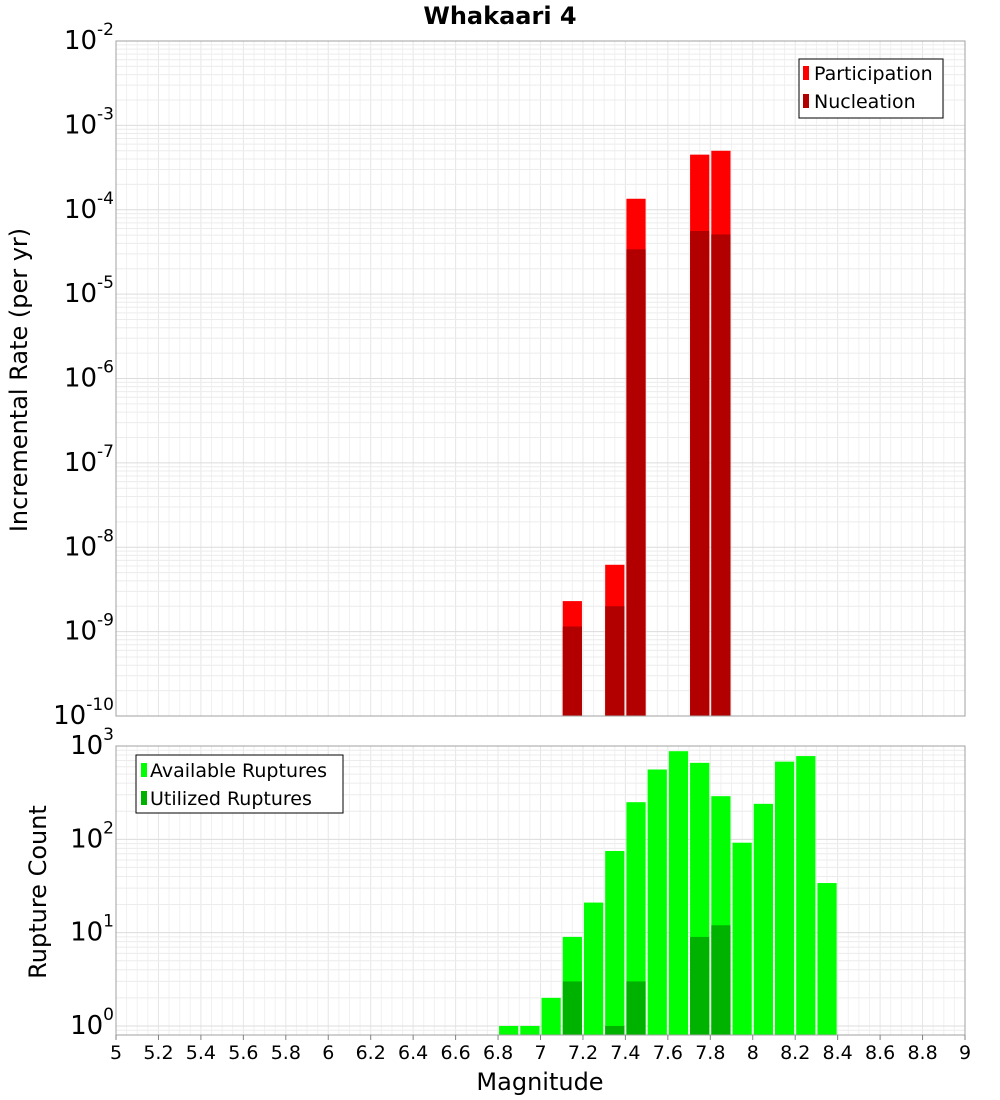  Describe the element at coordinates (89, 376) in the screenshot. I see `y-tick-label: 10⁻⁶` at that location.